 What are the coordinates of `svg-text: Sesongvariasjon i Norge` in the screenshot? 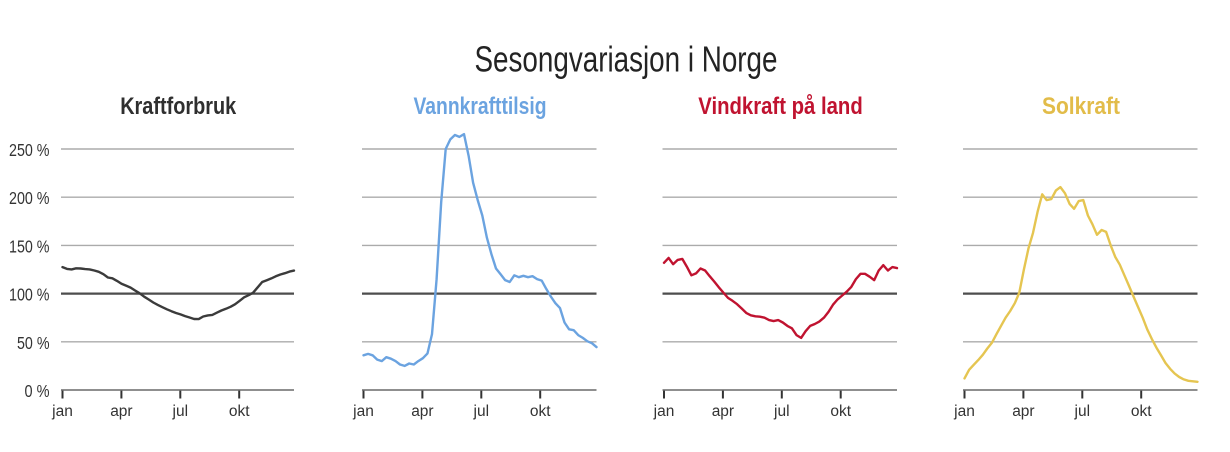 It's located at (626, 59).